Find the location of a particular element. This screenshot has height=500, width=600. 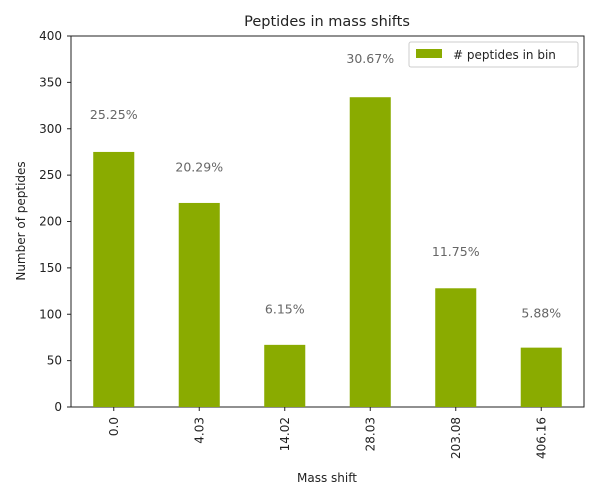

y-axis-label: Number of peptides is located at coordinates (21, 220).